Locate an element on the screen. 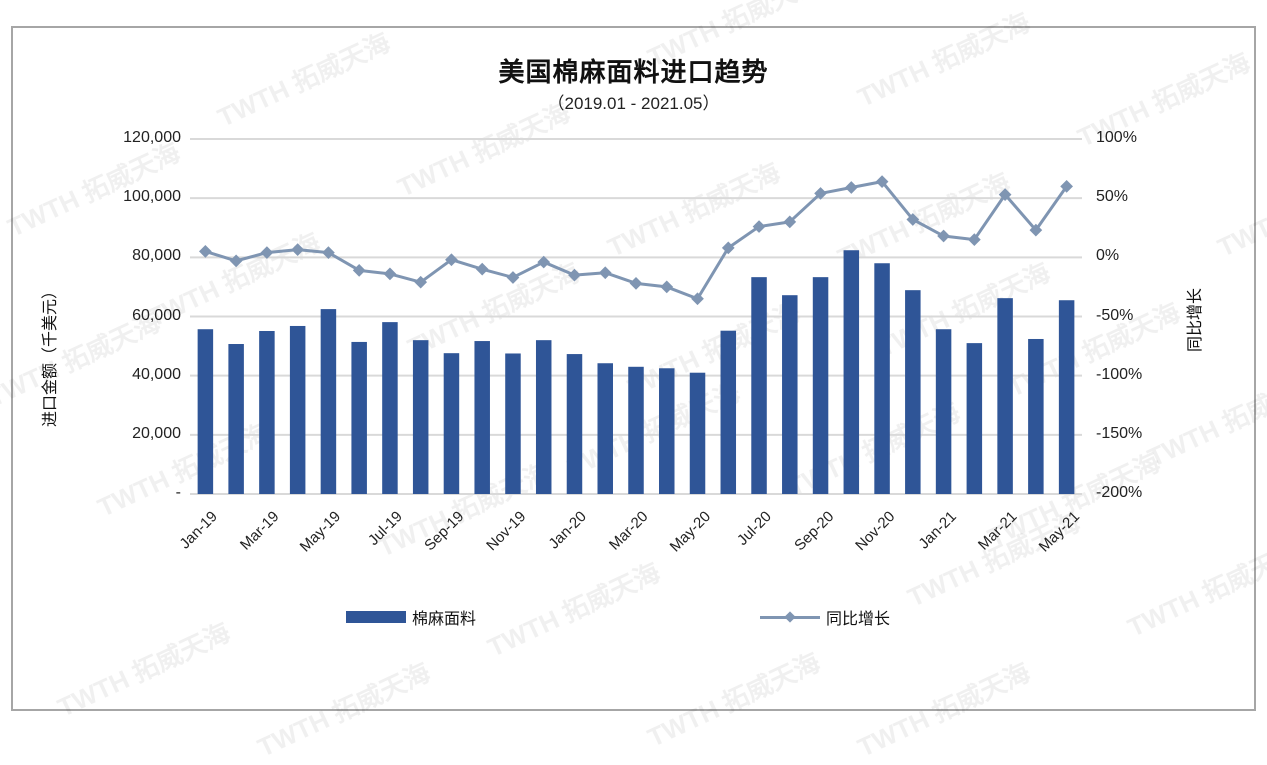 The height and width of the screenshot is (765, 1267). right-y-tick-label: -100% is located at coordinates (1119, 374).